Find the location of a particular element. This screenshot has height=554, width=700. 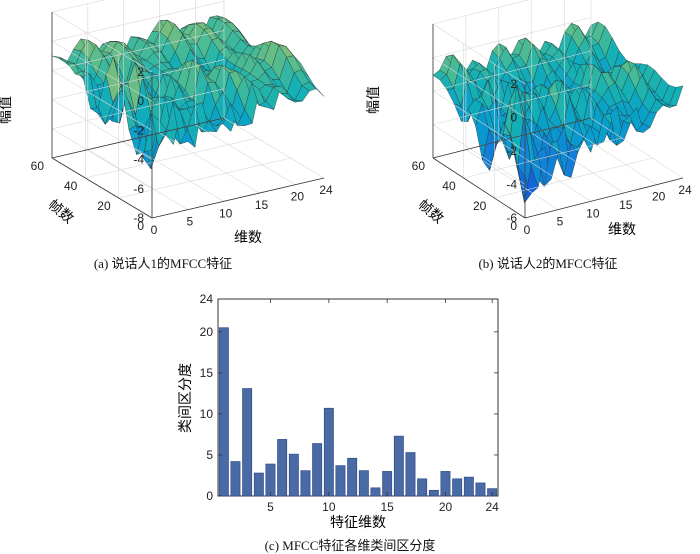

surface-mesh-b is located at coordinates (558, 112).